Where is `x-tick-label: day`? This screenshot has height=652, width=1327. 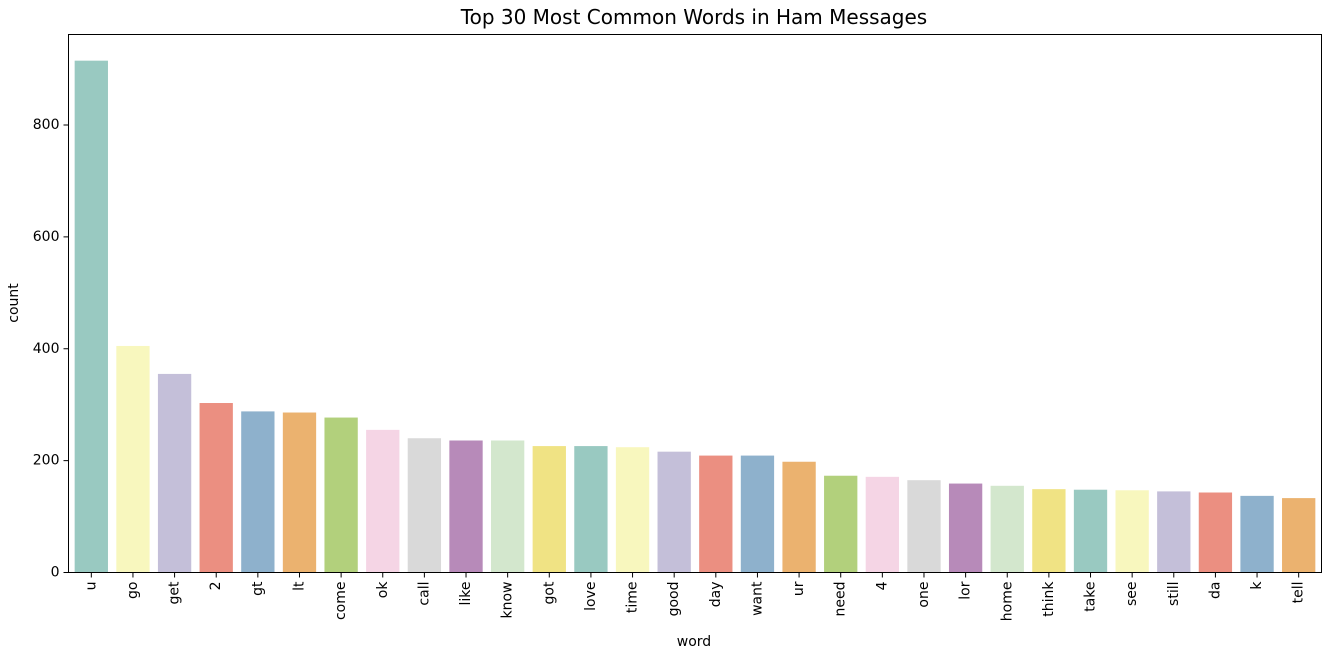
x-tick-label: day is located at coordinates (716, 595).